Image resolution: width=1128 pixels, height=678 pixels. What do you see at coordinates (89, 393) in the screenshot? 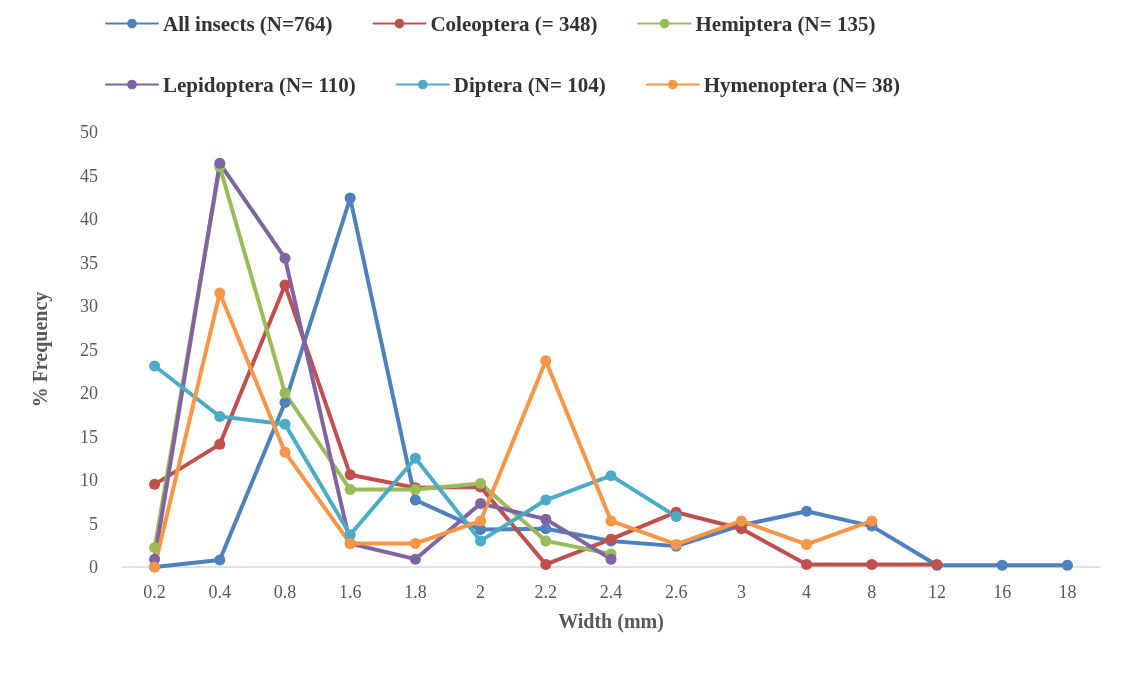
I see `y-tick-label: 20` at bounding box center [89, 393].